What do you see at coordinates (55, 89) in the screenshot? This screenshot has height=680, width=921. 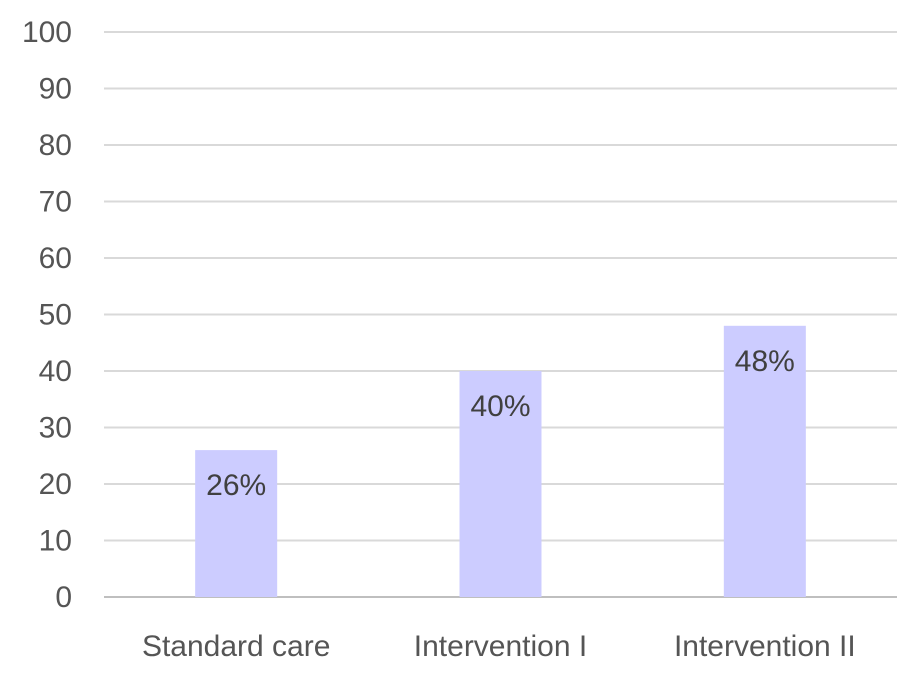 I see `y-tick-label: 90` at bounding box center [55, 89].